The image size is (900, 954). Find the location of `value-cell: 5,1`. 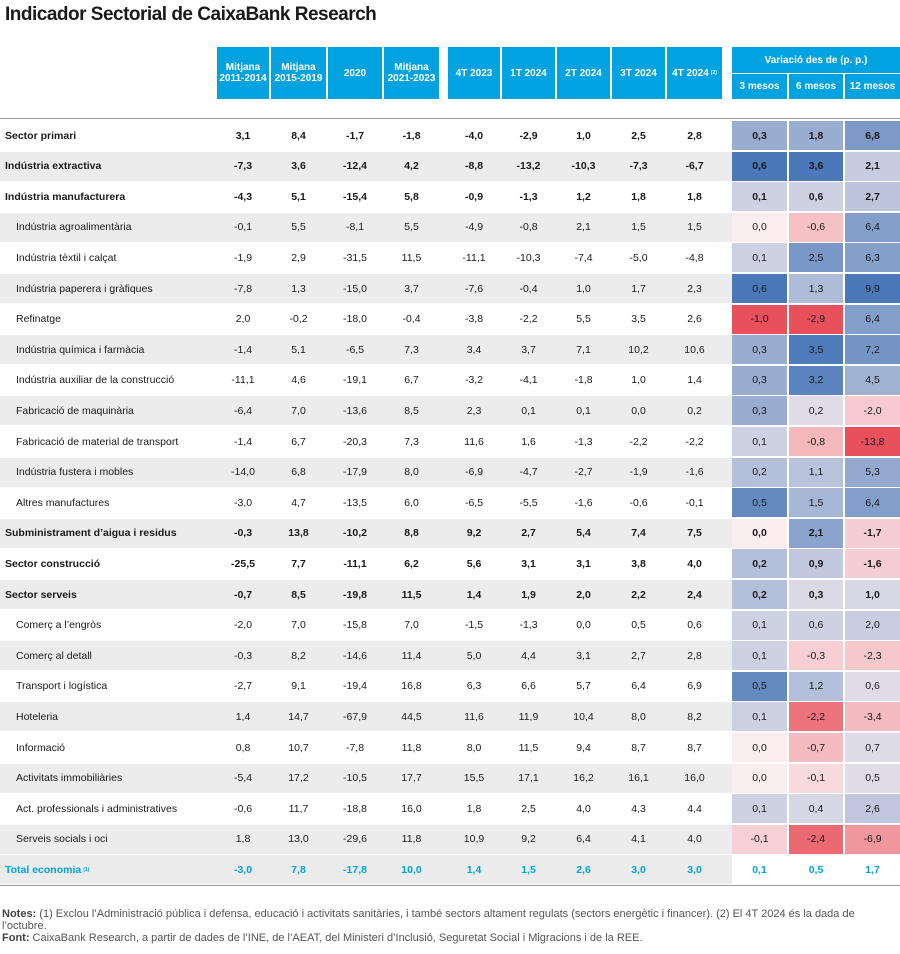

value-cell: 5,1 is located at coordinates (298, 196).